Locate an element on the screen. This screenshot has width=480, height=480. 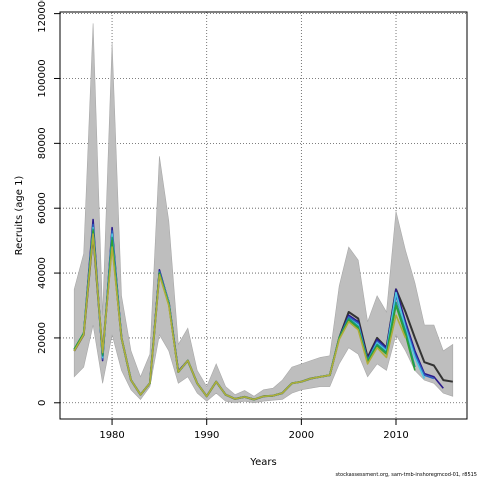
x-tick-label: 1980 is located at coordinates (111, 435).